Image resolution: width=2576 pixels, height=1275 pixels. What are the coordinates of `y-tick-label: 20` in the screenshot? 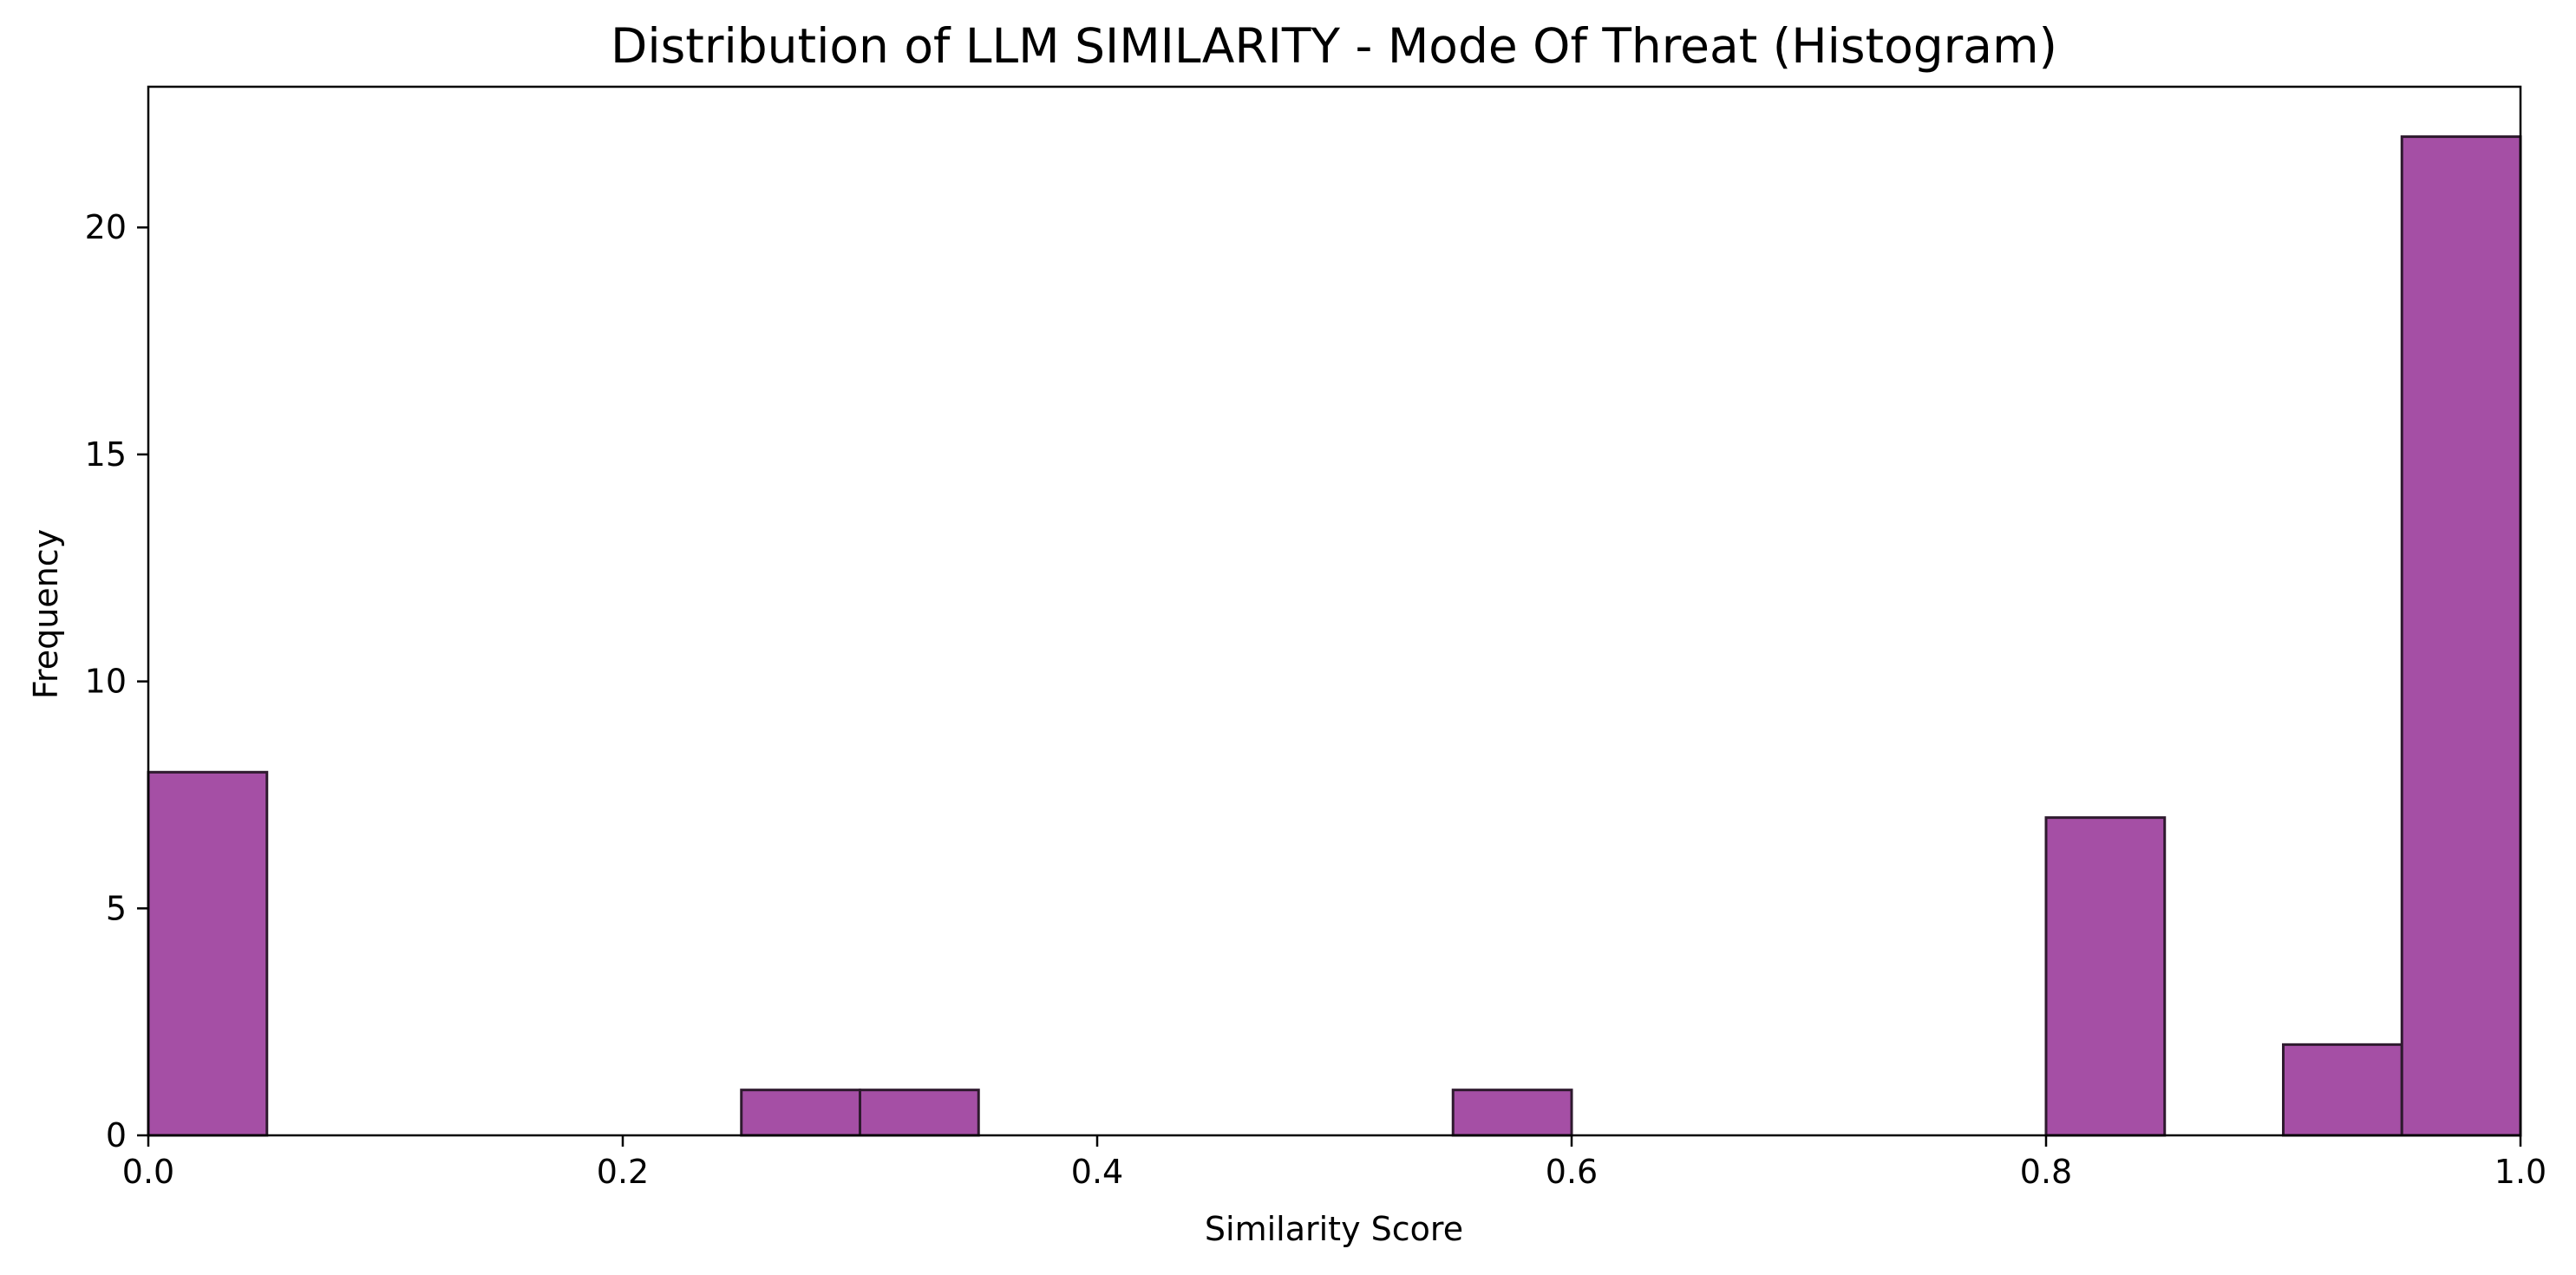 It's located at (106, 227).